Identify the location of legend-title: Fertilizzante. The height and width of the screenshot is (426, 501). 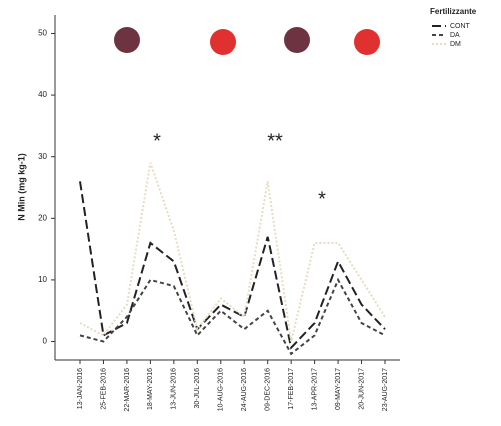
(453, 11).